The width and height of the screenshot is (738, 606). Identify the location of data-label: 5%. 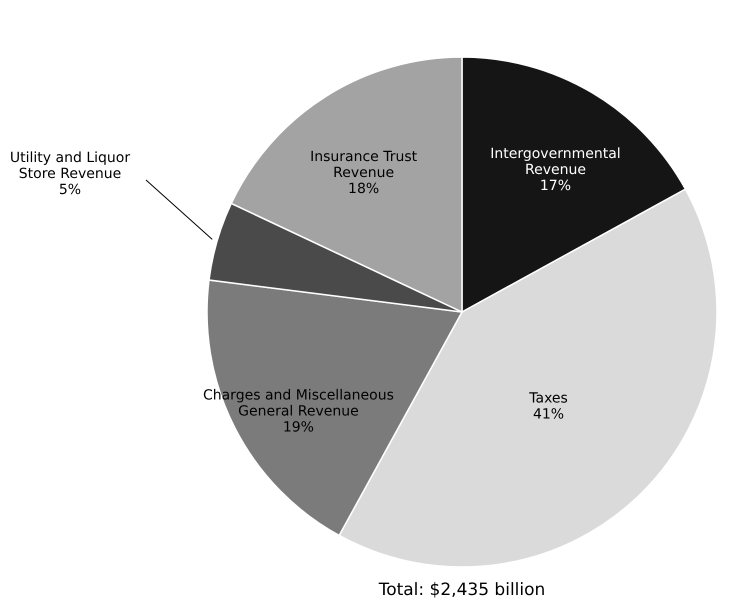
(70, 190).